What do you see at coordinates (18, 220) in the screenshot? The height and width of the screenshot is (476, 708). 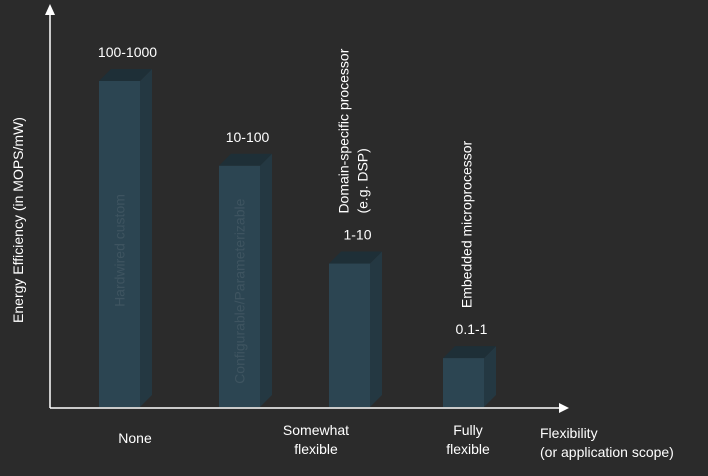 I see `y-axis-label: Energy Efficiency (in MOPS/mW)` at bounding box center [18, 220].